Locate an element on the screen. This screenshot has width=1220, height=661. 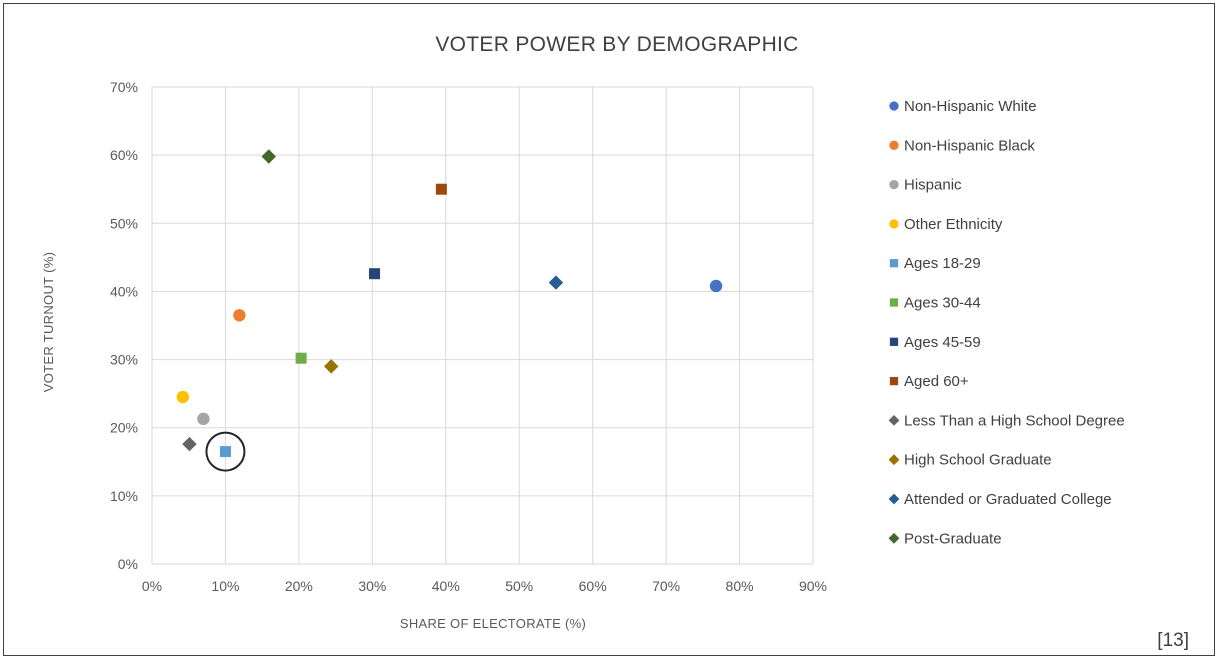
legend-entry: Ages 18-29 is located at coordinates (942, 263).